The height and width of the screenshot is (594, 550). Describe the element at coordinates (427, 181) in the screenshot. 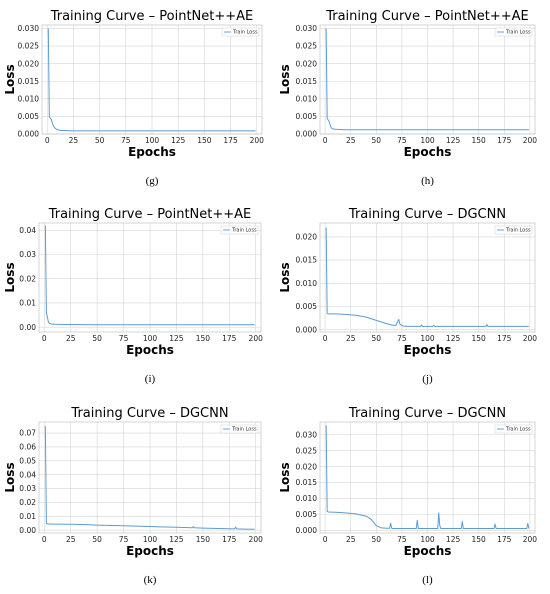

I see `subfigure-caption: (h)` at that location.